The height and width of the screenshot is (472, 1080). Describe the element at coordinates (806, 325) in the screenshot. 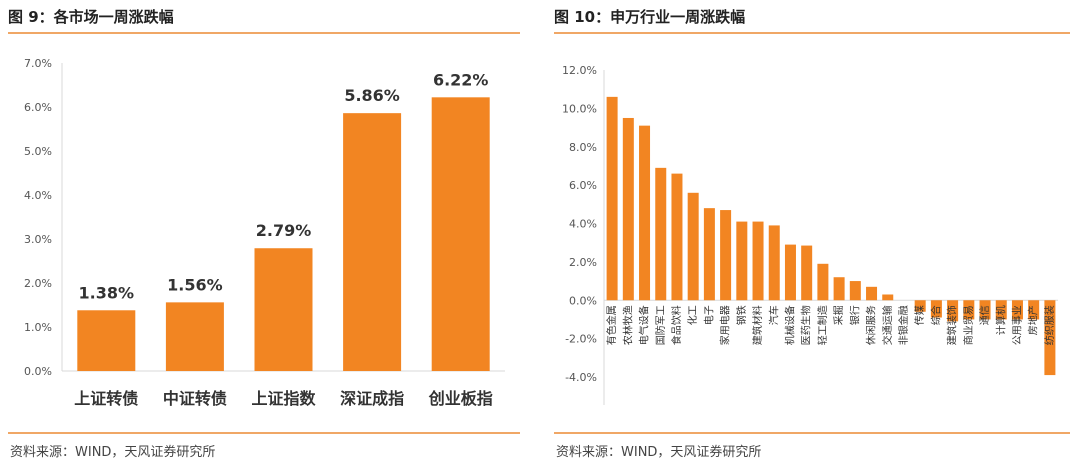

I see `x-tick-label: 医药生物` at that location.